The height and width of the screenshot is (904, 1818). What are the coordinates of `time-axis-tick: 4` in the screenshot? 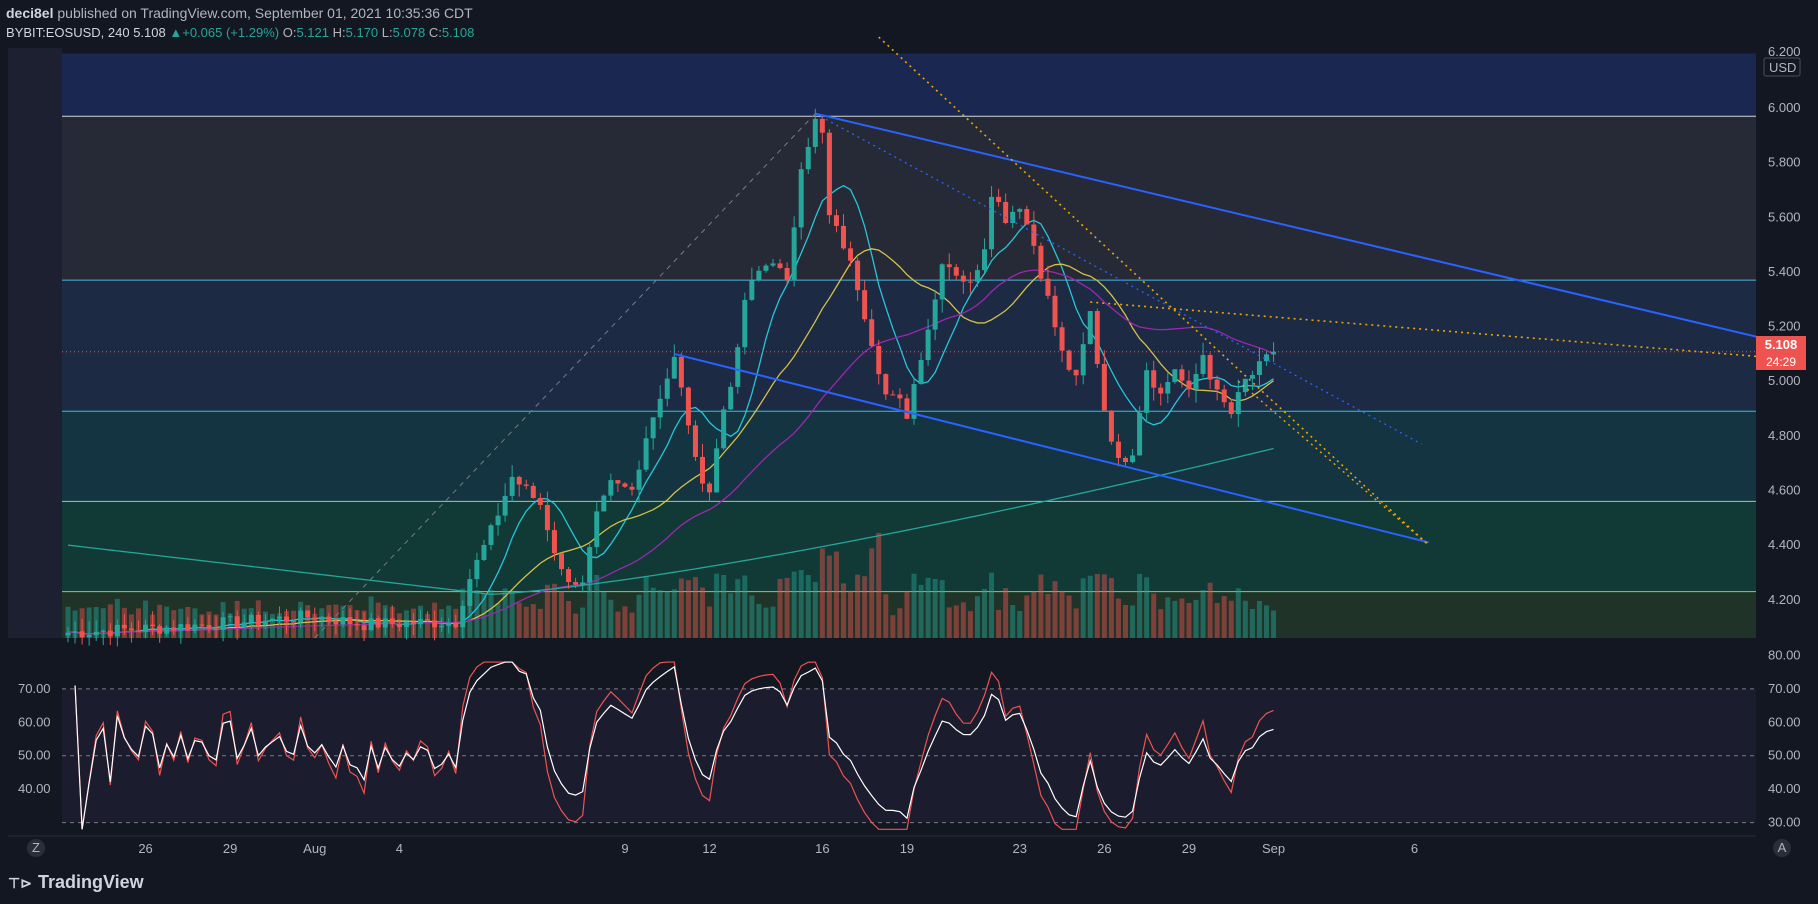 It's located at (399, 848).